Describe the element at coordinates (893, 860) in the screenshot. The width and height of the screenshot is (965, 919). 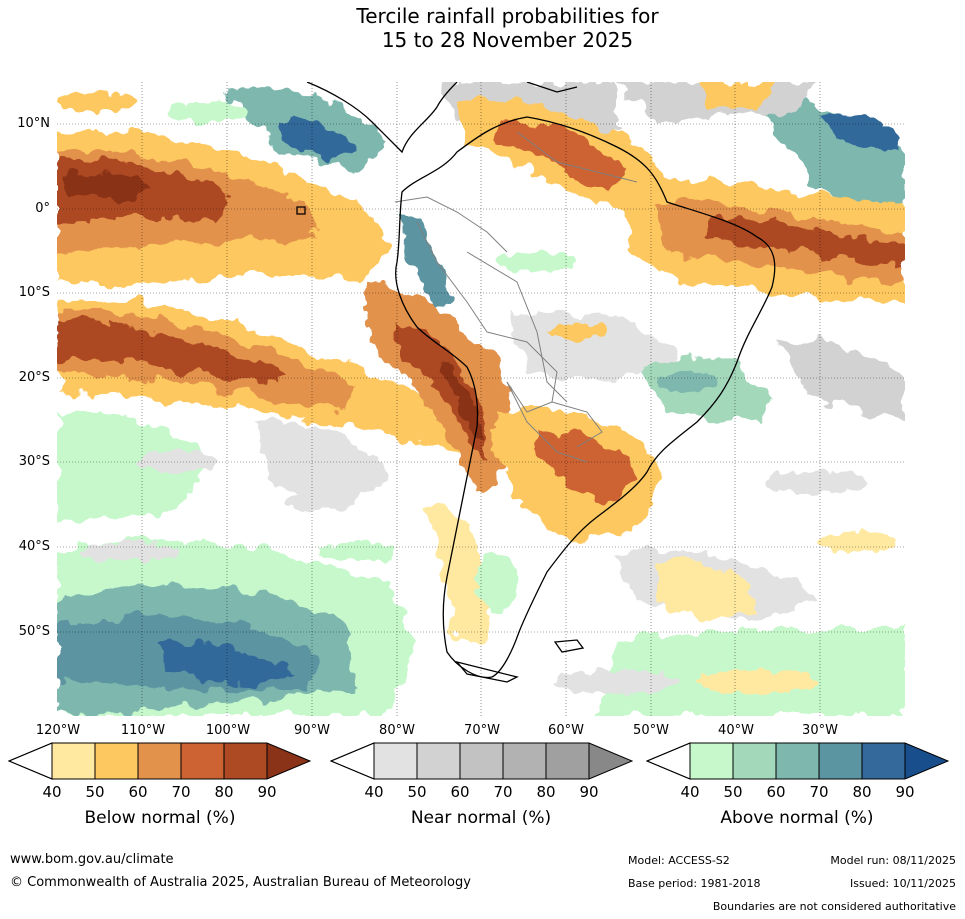
I see `footer-model-run: Model run: 08/11/2025` at that location.